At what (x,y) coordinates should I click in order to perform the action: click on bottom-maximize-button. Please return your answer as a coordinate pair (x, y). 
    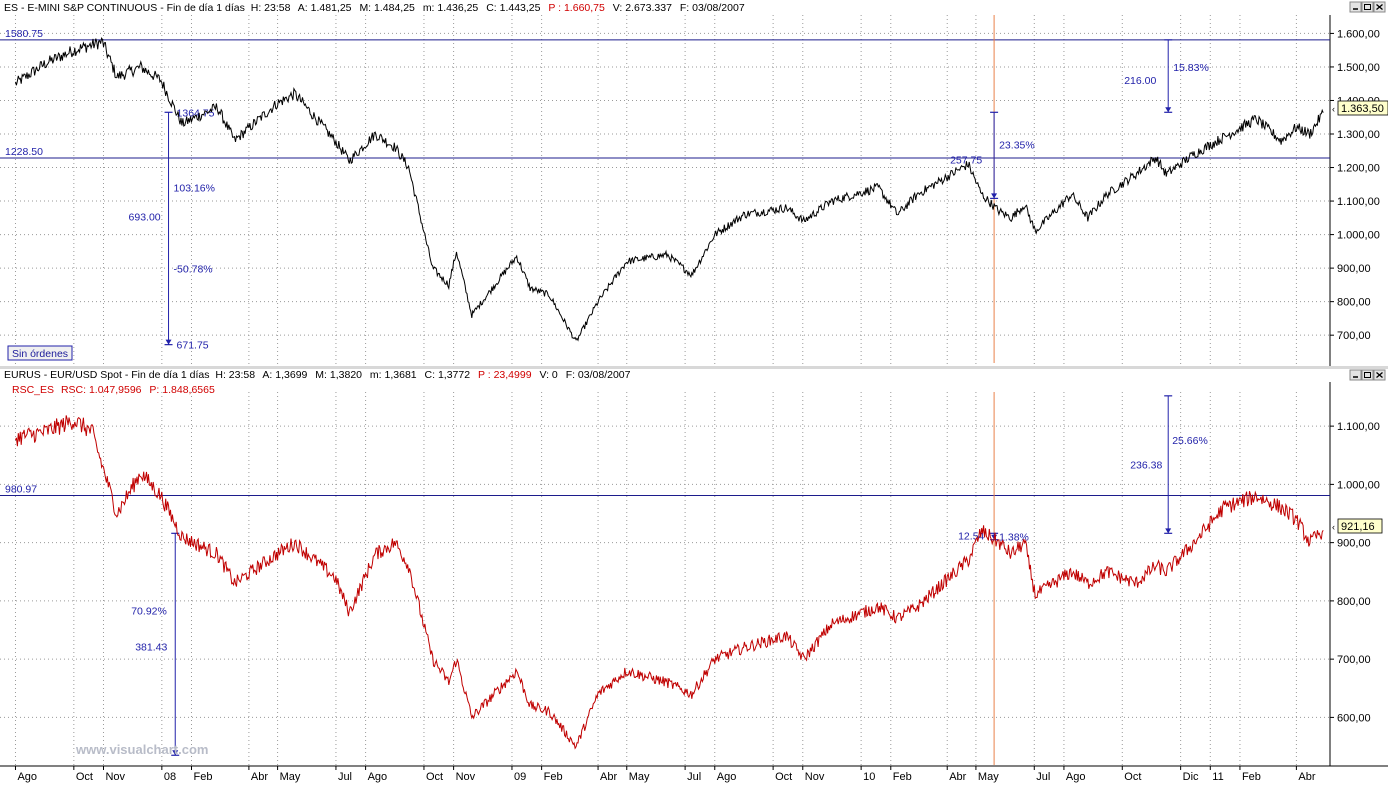
    Looking at the image, I should click on (1367, 375).